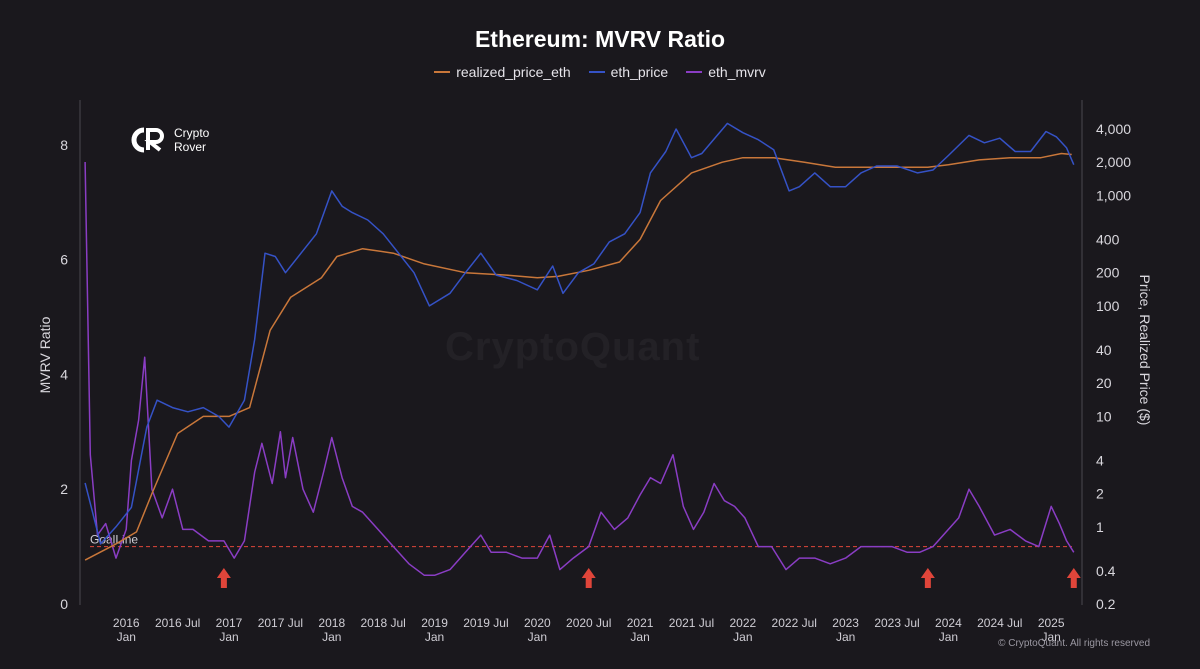 This screenshot has width=1200, height=669. I want to click on legend-item-eth-price: eth_price, so click(628, 72).